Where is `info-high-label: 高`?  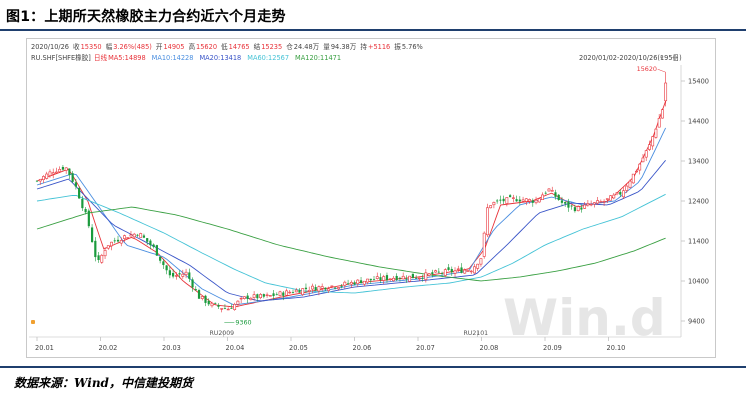 info-high-label: 高 is located at coordinates (191, 46).